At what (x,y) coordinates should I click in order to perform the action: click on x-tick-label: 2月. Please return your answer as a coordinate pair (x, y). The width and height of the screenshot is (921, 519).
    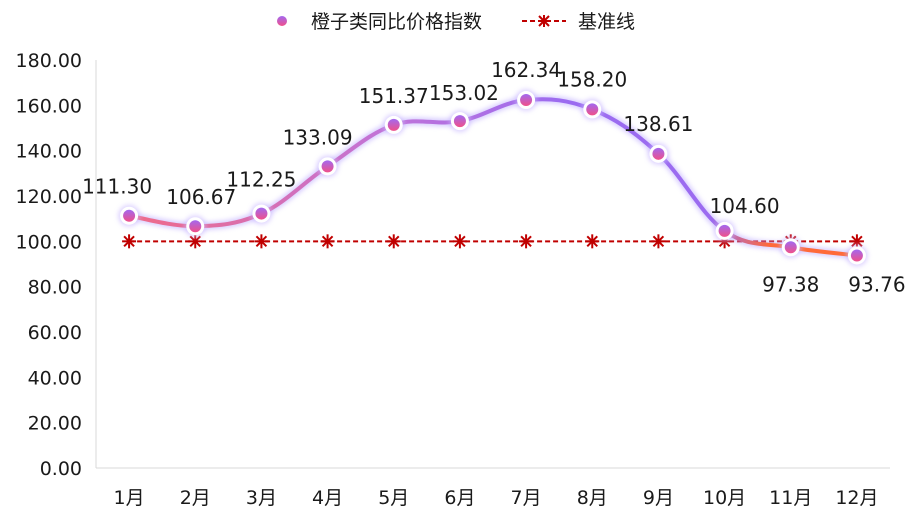
    Looking at the image, I should click on (195, 498).